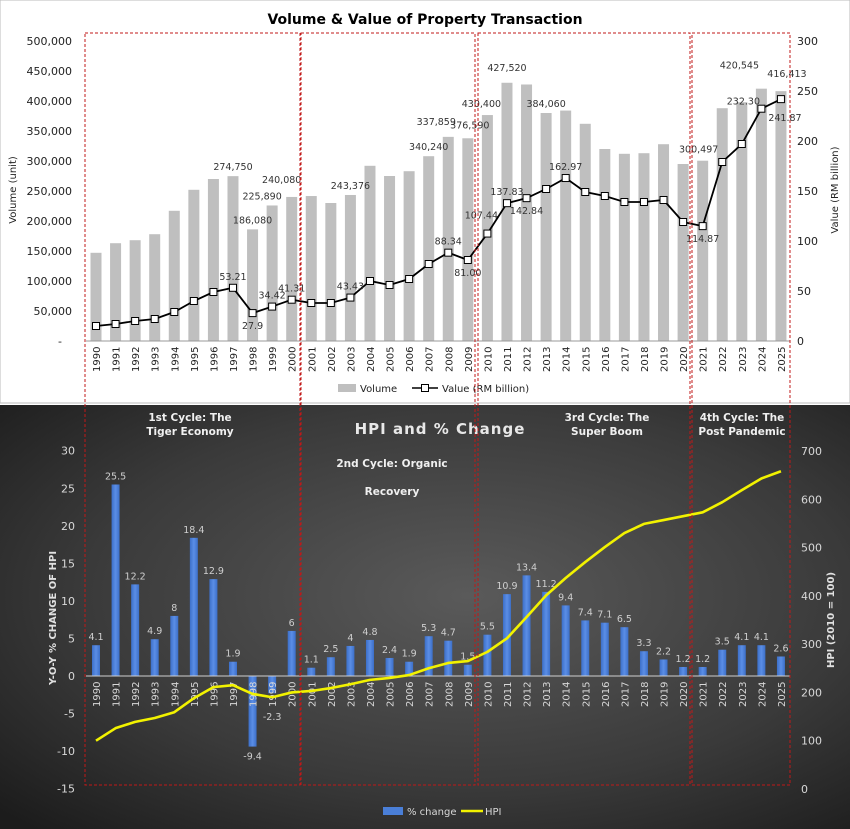  What do you see at coordinates (13, 190) in the screenshot?
I see `y-axis-title: Volume (unit)` at bounding box center [13, 190].